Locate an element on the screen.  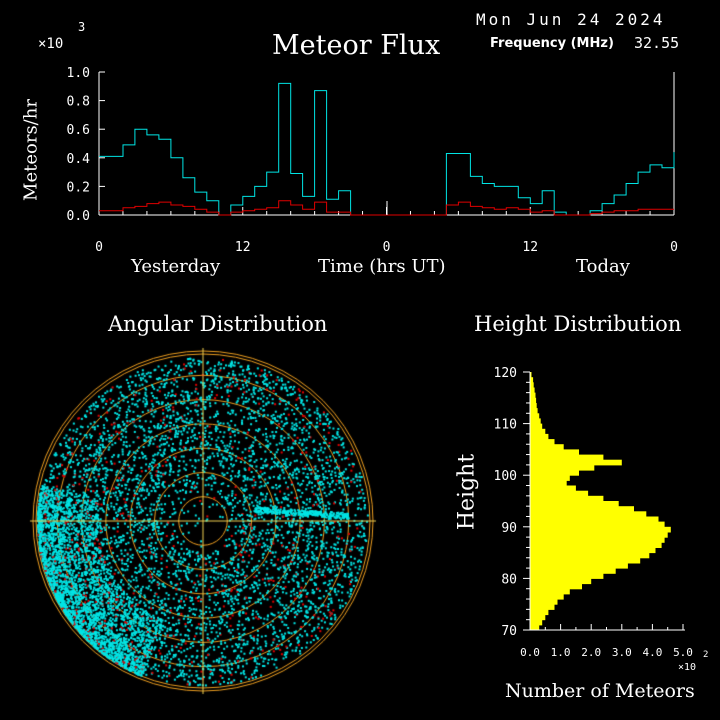
flux-y-tick-label: 0.0 is located at coordinates (78, 216).